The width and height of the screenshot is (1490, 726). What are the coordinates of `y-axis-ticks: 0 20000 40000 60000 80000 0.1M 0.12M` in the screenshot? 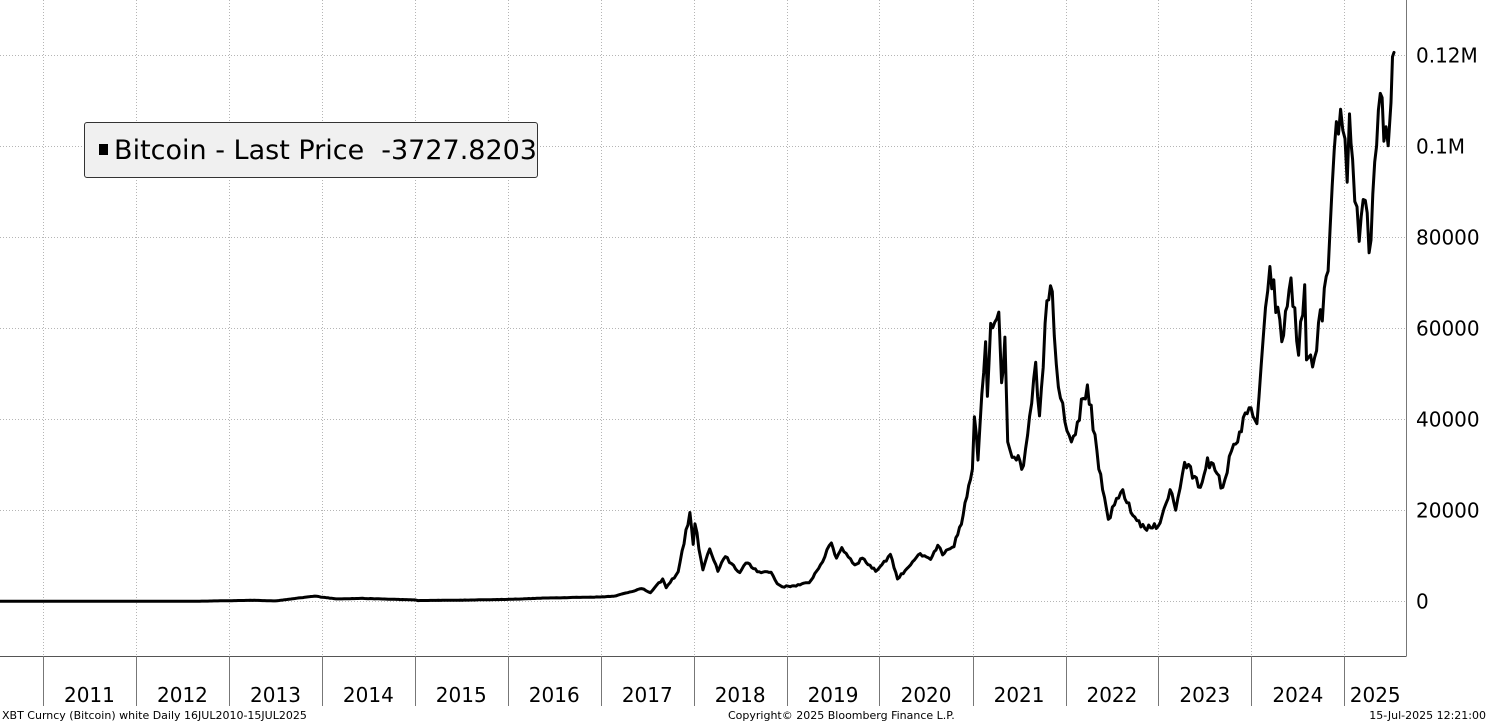 It's located at (1448, 329).